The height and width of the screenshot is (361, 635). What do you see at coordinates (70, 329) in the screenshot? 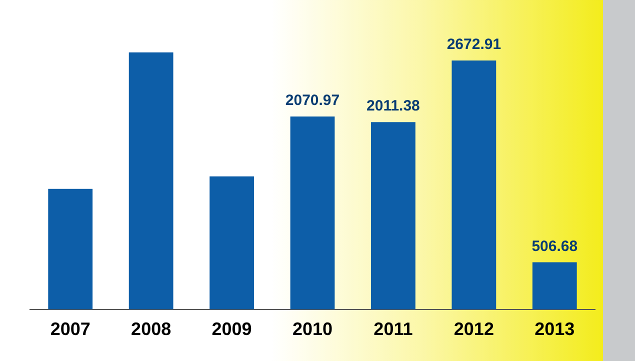
I see `x-tick-label: 2007` at bounding box center [70, 329].